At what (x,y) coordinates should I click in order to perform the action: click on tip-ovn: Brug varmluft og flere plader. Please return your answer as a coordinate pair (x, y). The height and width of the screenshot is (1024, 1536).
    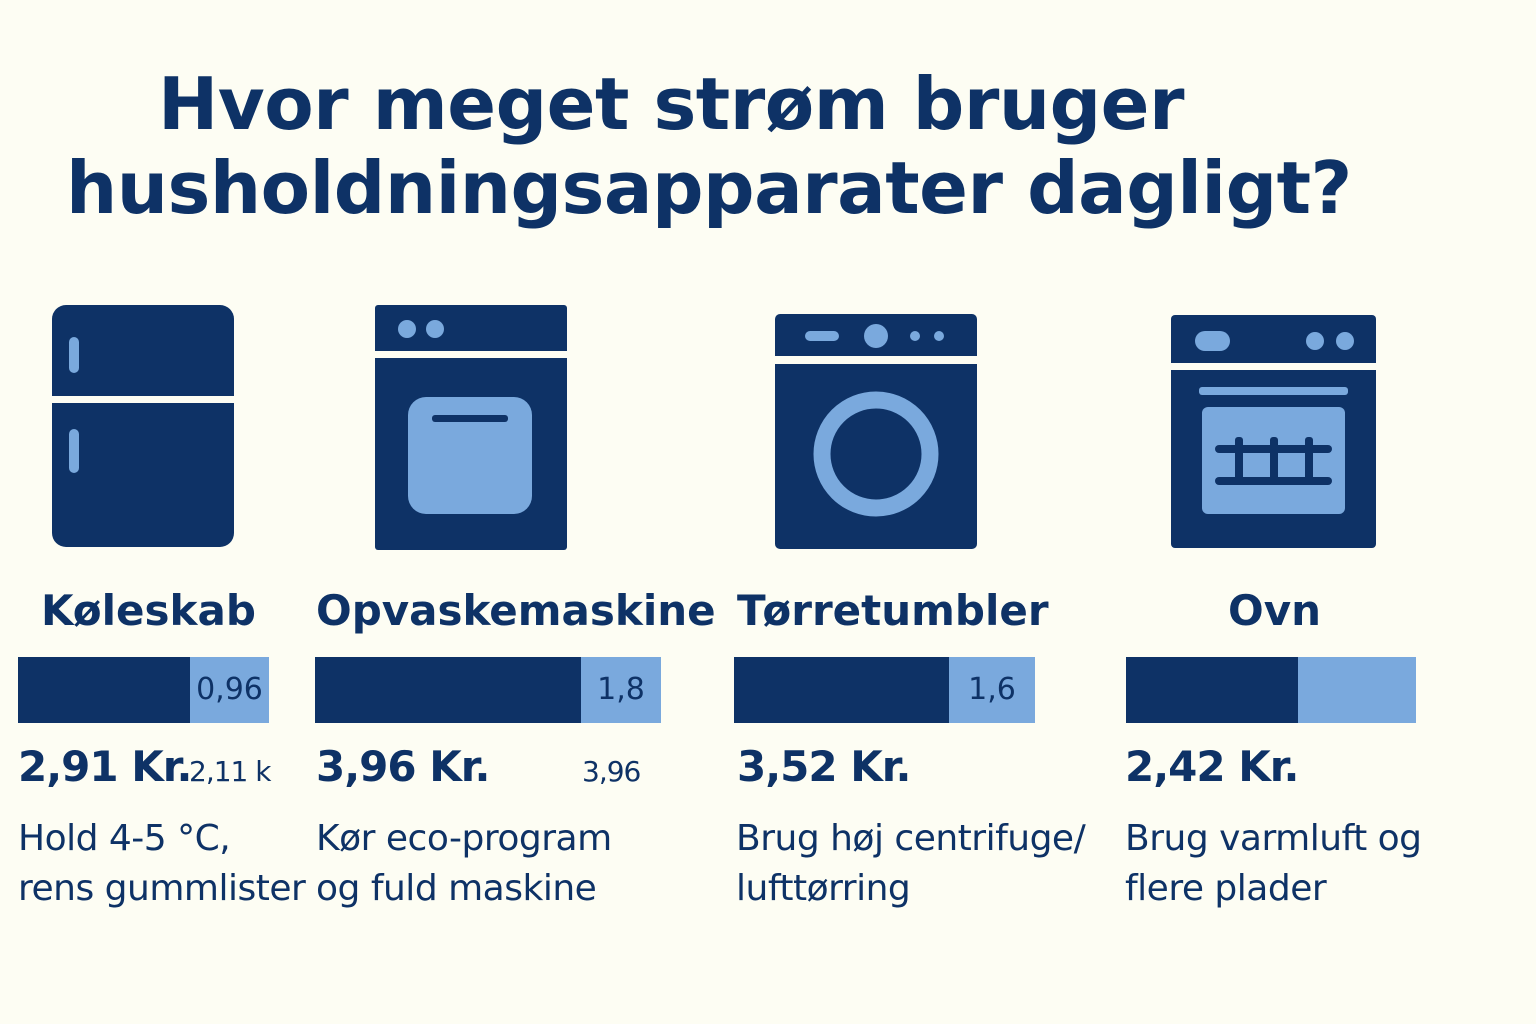
    Looking at the image, I should click on (1273, 864).